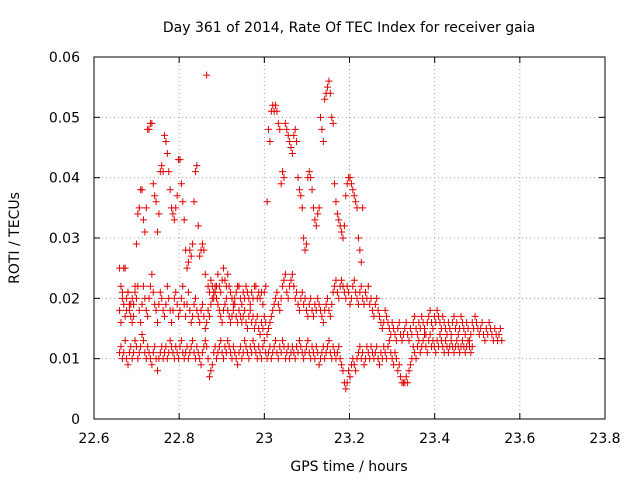 The image size is (640, 480). Describe the element at coordinates (349, 439) in the screenshot. I see `x-tick-label: 23.2` at that location.